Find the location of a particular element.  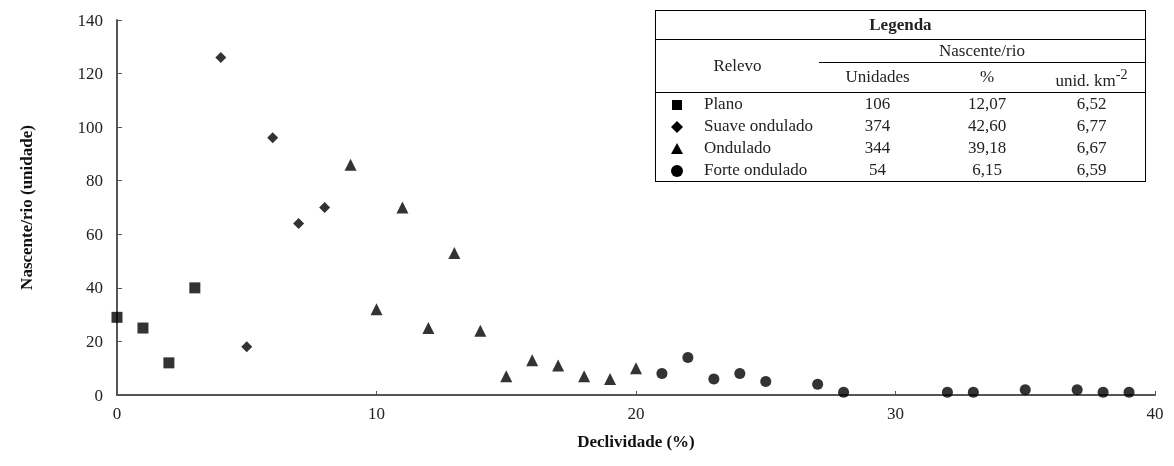

annotation: 12,07 is located at coordinates (987, 103).